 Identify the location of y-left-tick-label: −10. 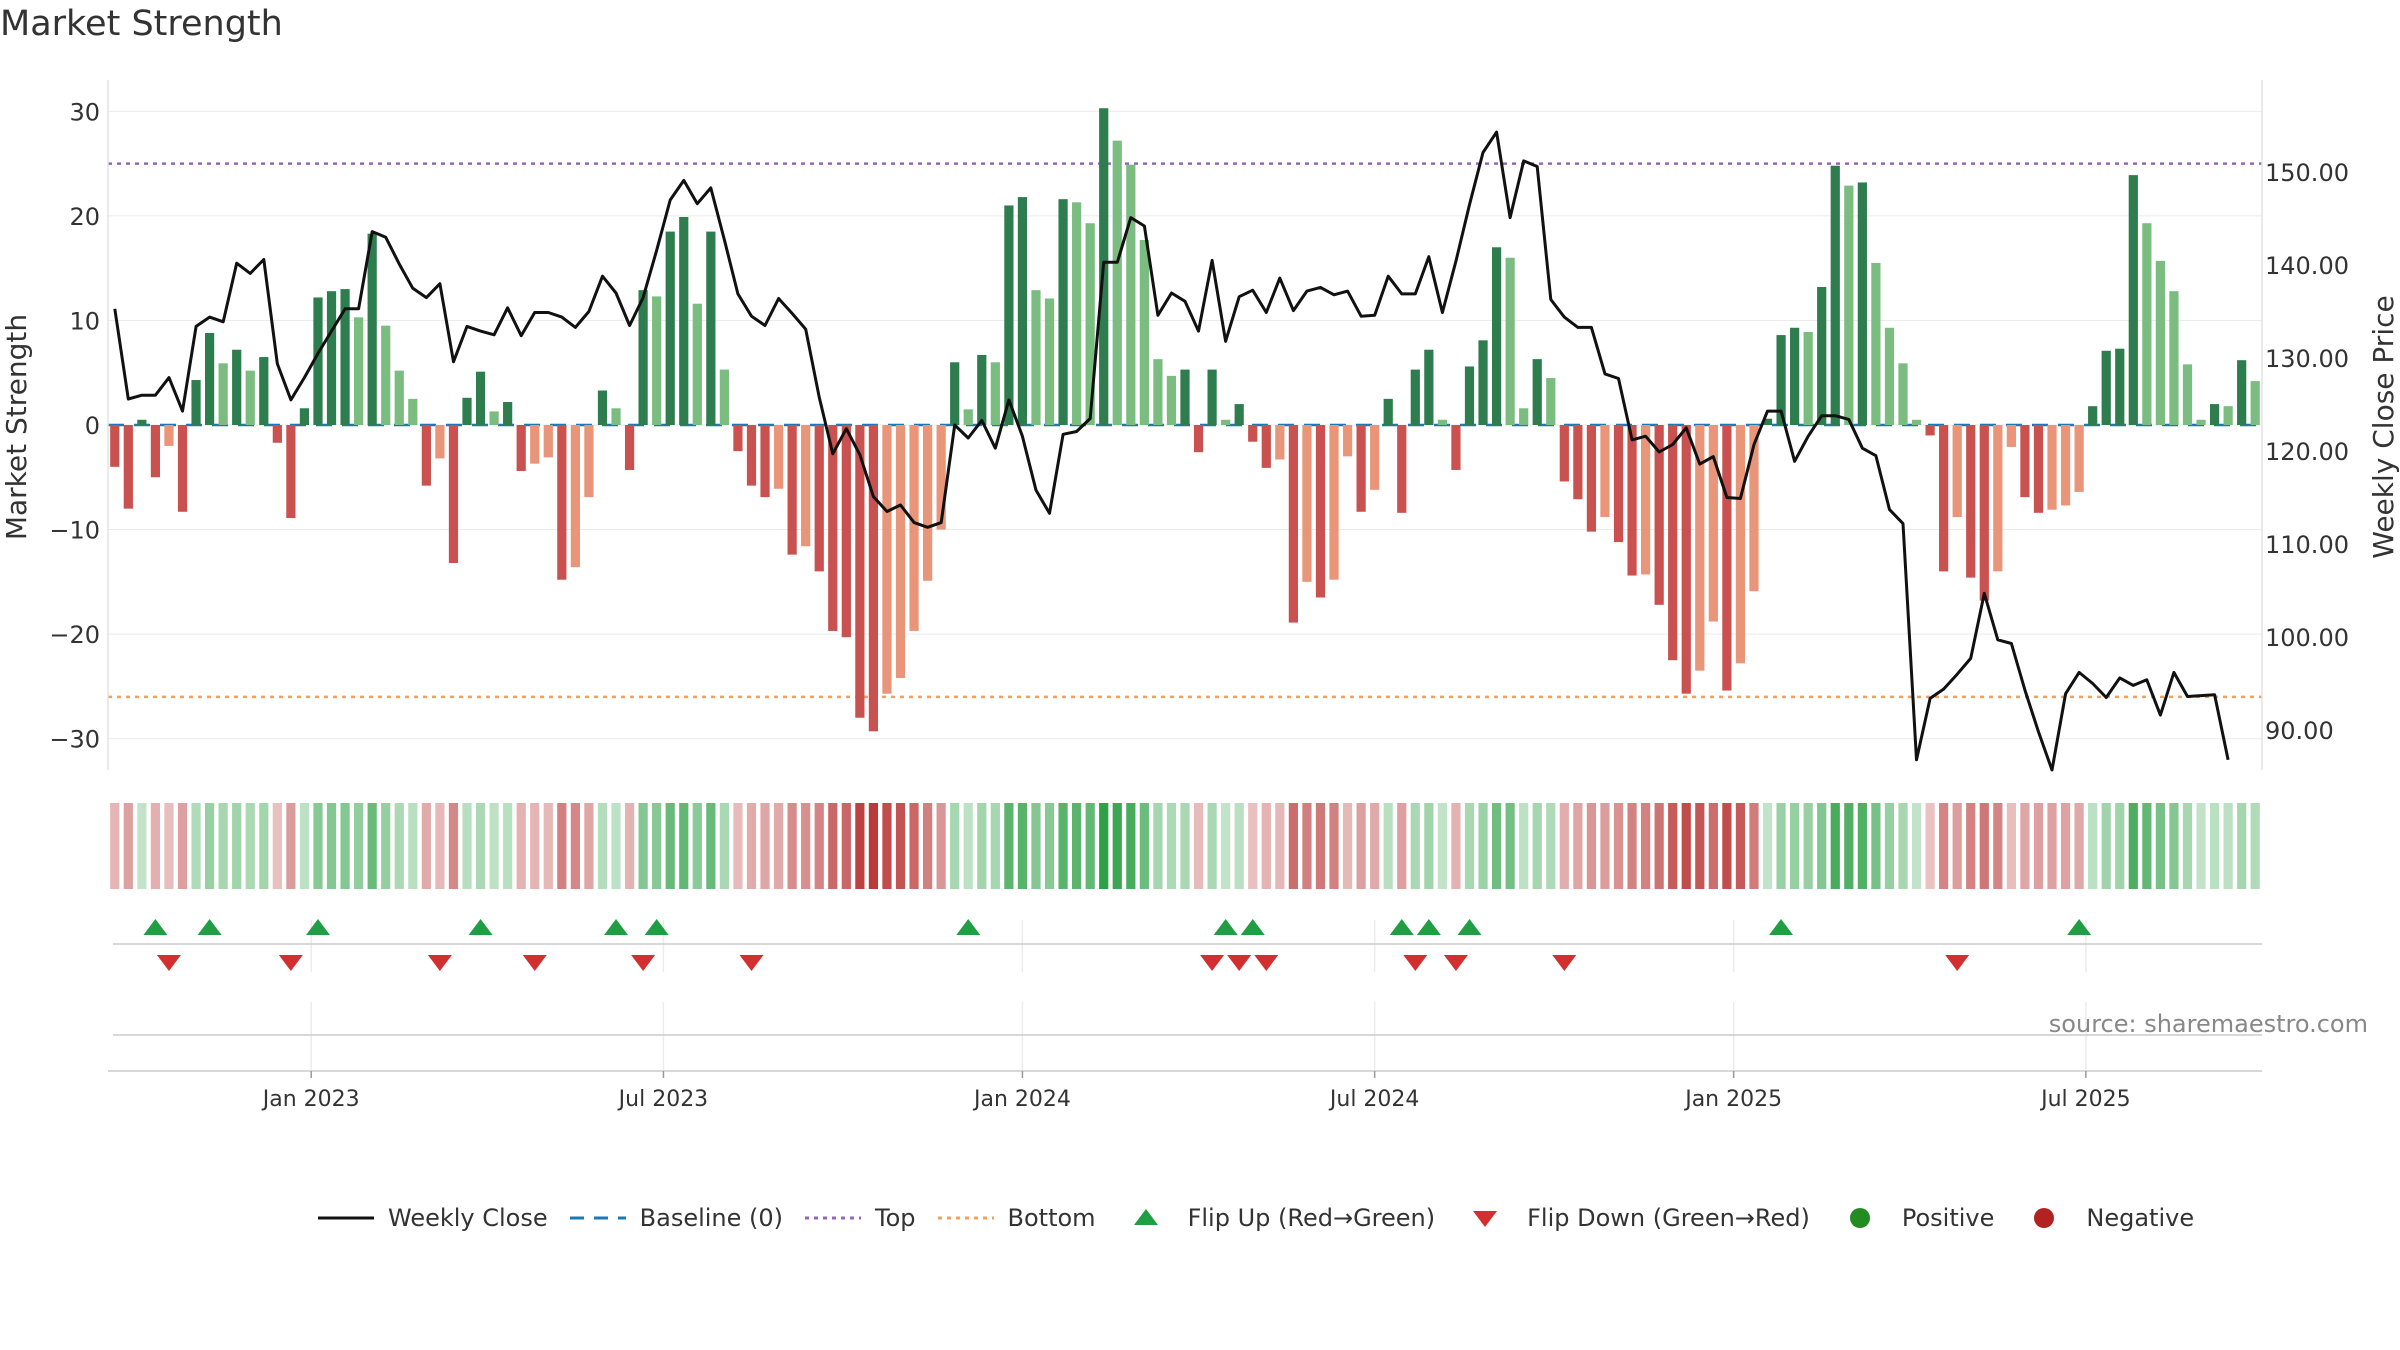
(74, 531).